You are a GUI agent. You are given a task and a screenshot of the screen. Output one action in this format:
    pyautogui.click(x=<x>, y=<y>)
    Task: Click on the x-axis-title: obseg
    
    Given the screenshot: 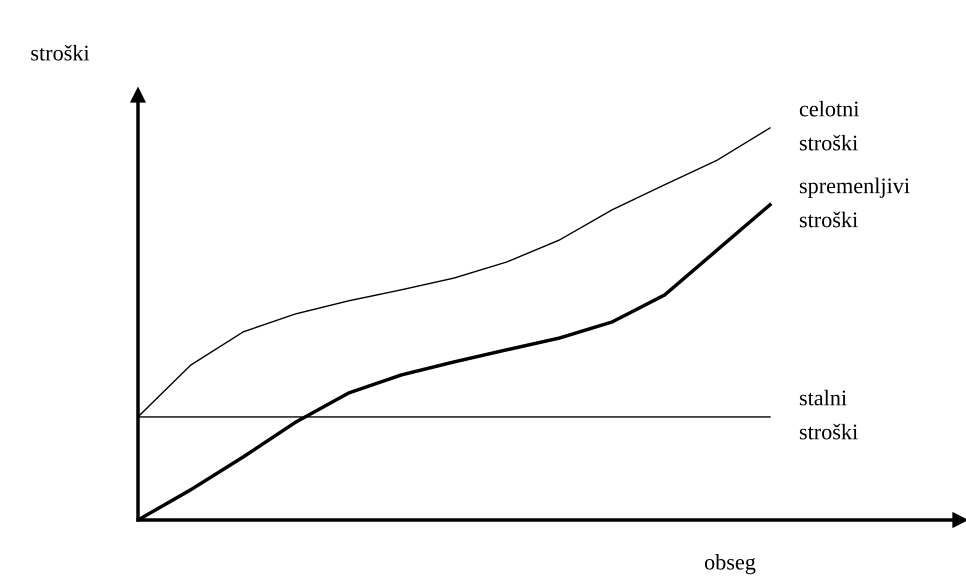 What is the action you would take?
    pyautogui.click(x=730, y=564)
    